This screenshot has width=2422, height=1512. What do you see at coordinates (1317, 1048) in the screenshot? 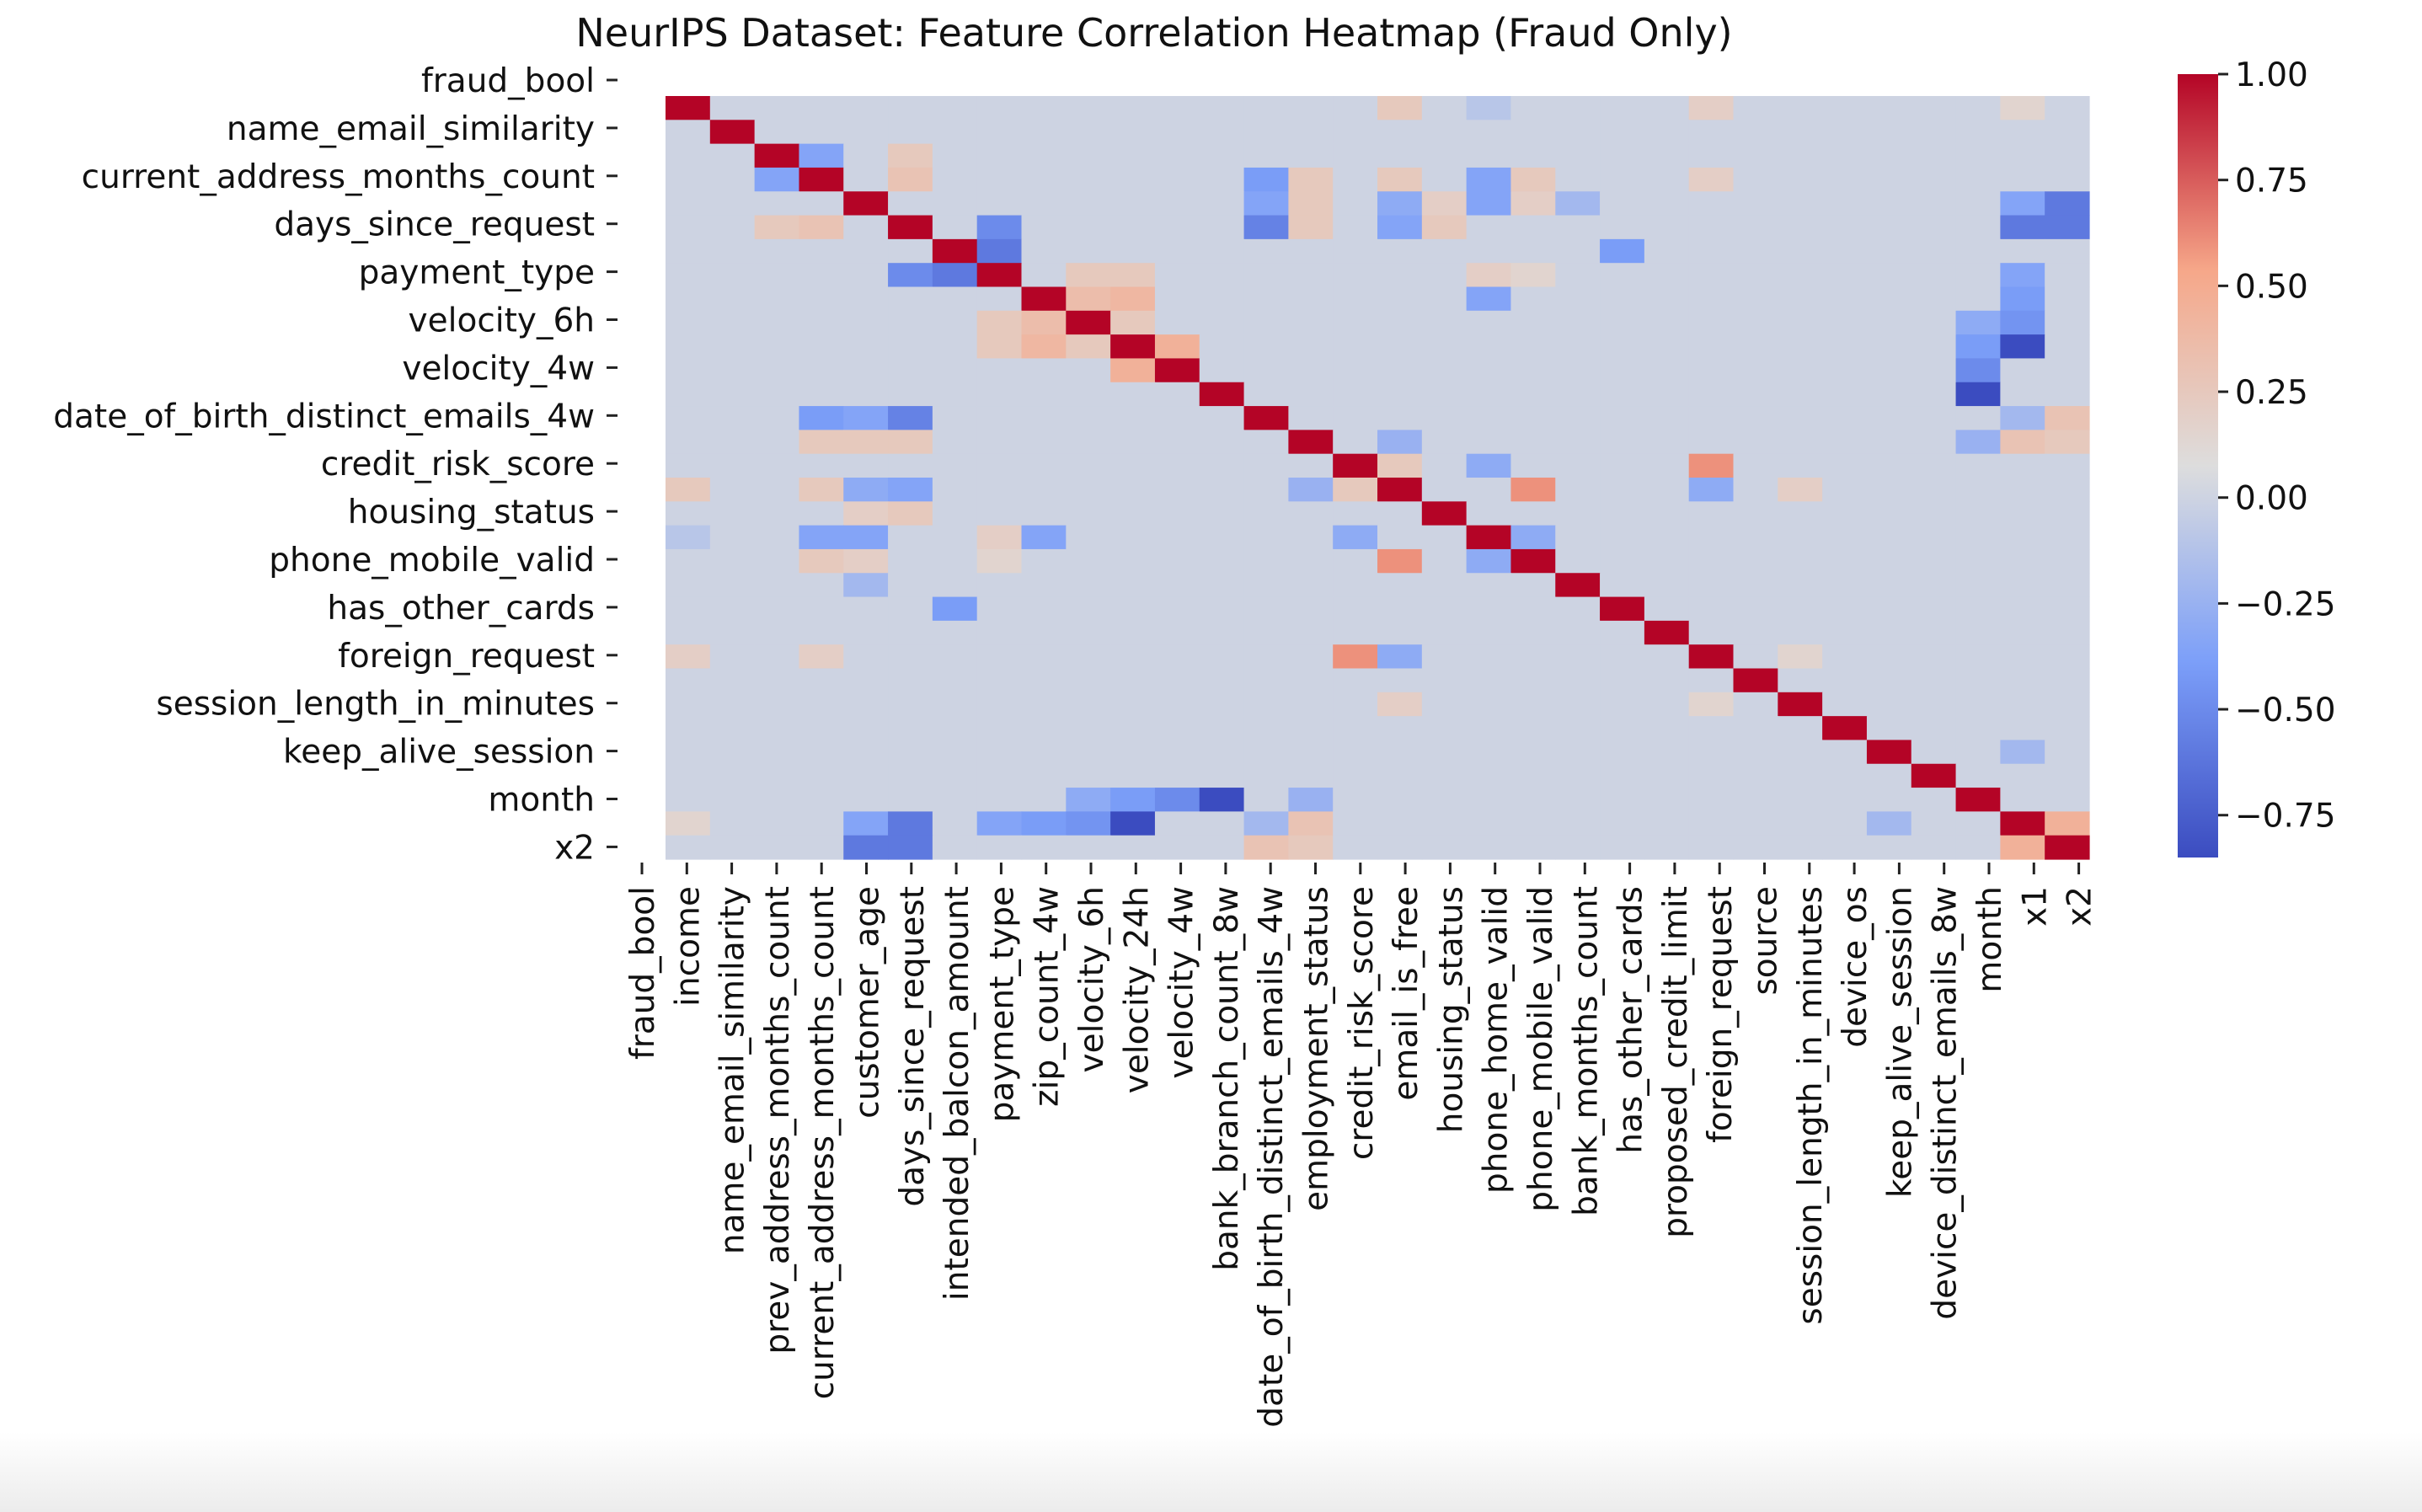
I see `x-tick-label: employment_status` at bounding box center [1317, 1048].